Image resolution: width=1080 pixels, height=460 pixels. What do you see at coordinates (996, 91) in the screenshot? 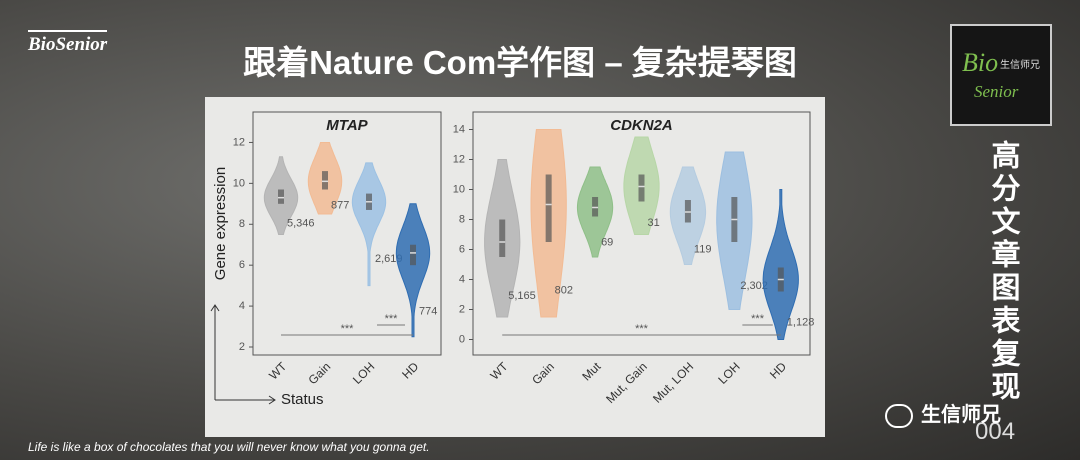
I see `logo-senior: Senior` at bounding box center [996, 91].